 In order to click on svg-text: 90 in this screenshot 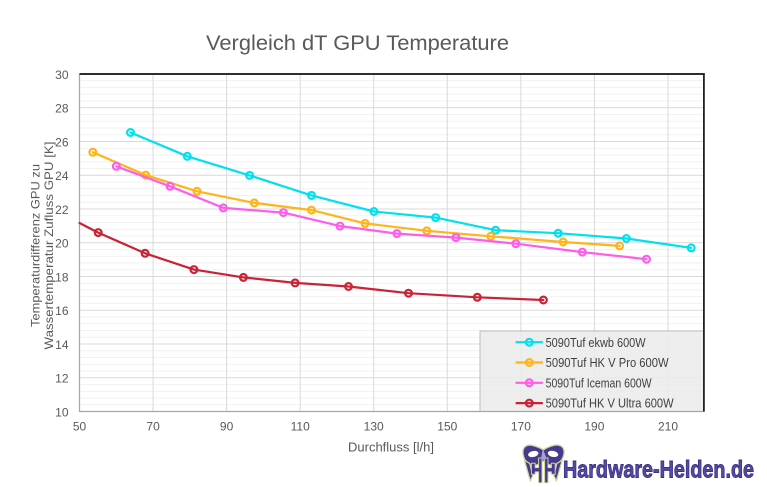, I will do `click(227, 427)`.